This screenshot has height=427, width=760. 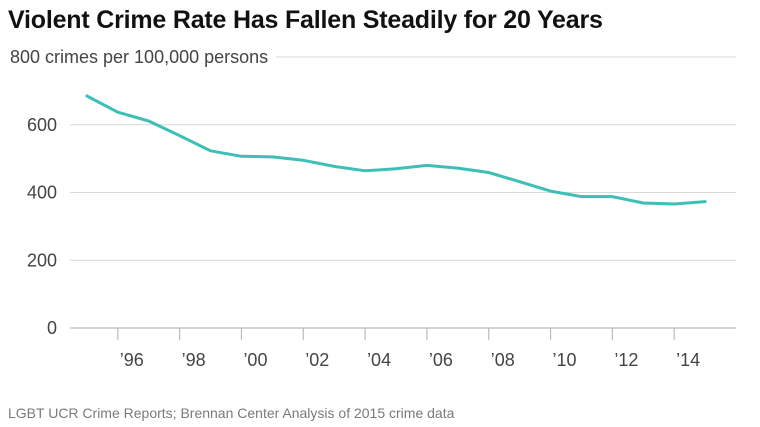 What do you see at coordinates (194, 360) in the screenshot?
I see `x-tick-label: ’98` at bounding box center [194, 360].